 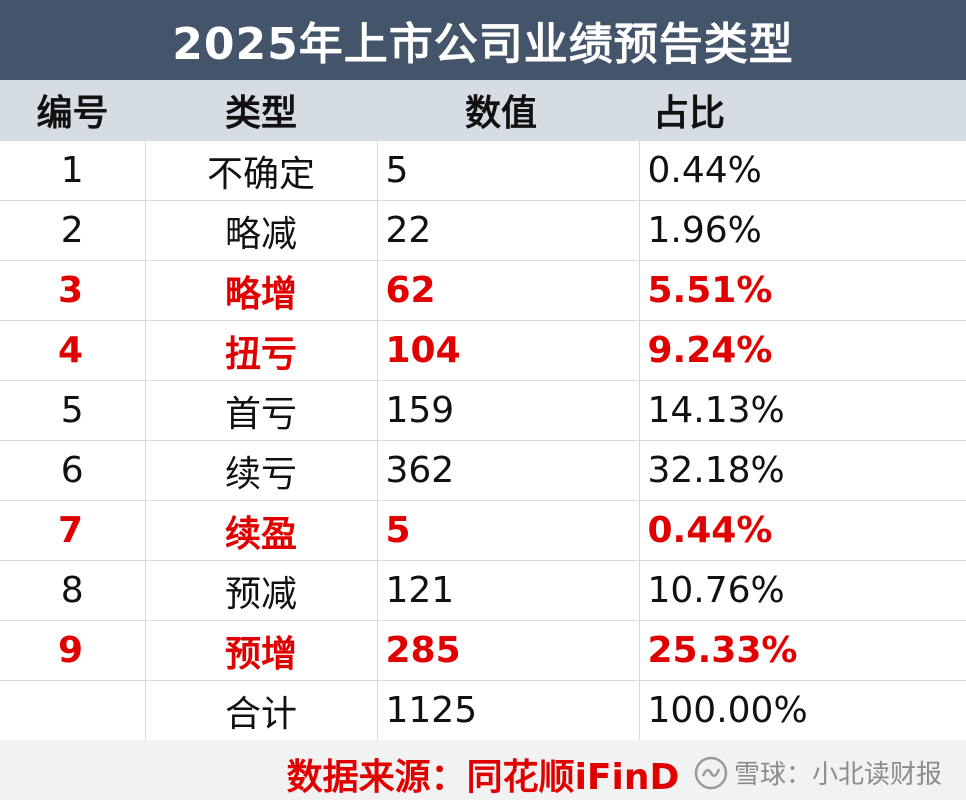 I want to click on table-row: 9 预增 285 25.33%, so click(x=483, y=650).